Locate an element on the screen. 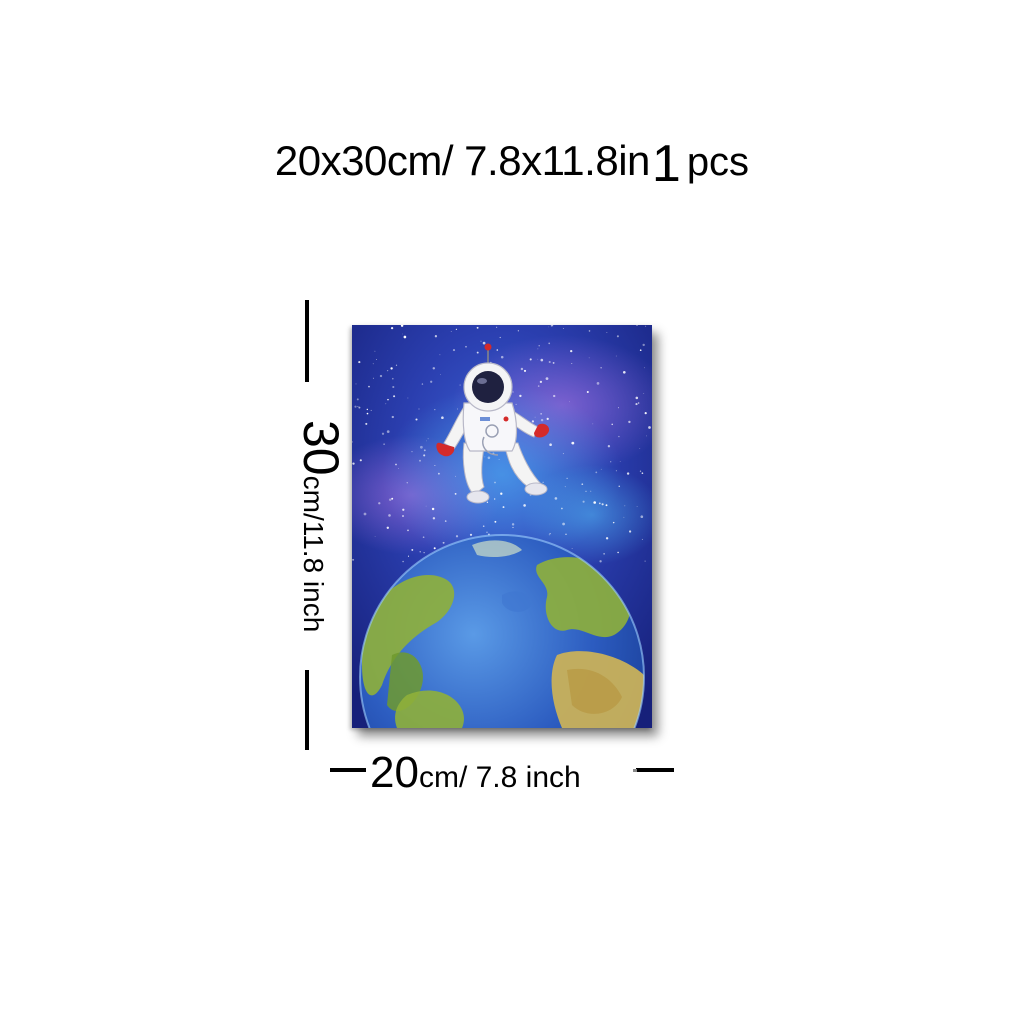 The height and width of the screenshot is (1024, 1024). height-unit: cm/11.8 inch is located at coordinates (313, 554).